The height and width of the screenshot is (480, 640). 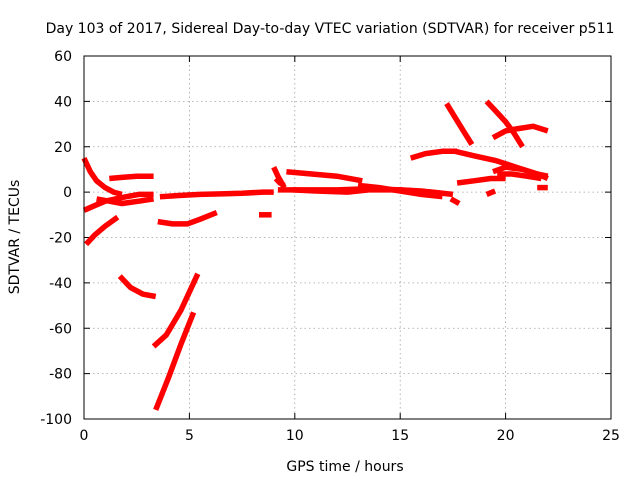 I want to click on x-tick-label: 25, so click(x=611, y=436).